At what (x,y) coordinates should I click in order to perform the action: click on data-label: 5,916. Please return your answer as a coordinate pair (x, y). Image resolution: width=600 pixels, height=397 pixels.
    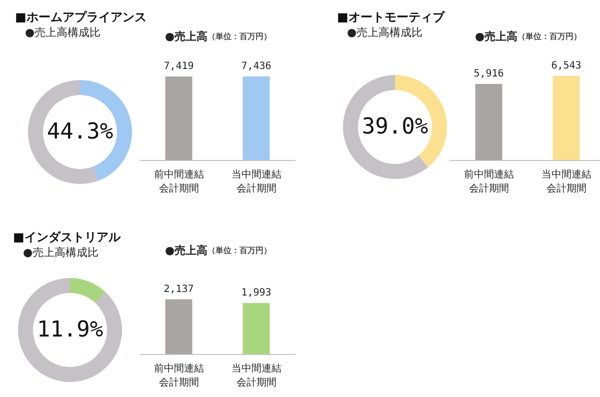
    Looking at the image, I should click on (489, 74).